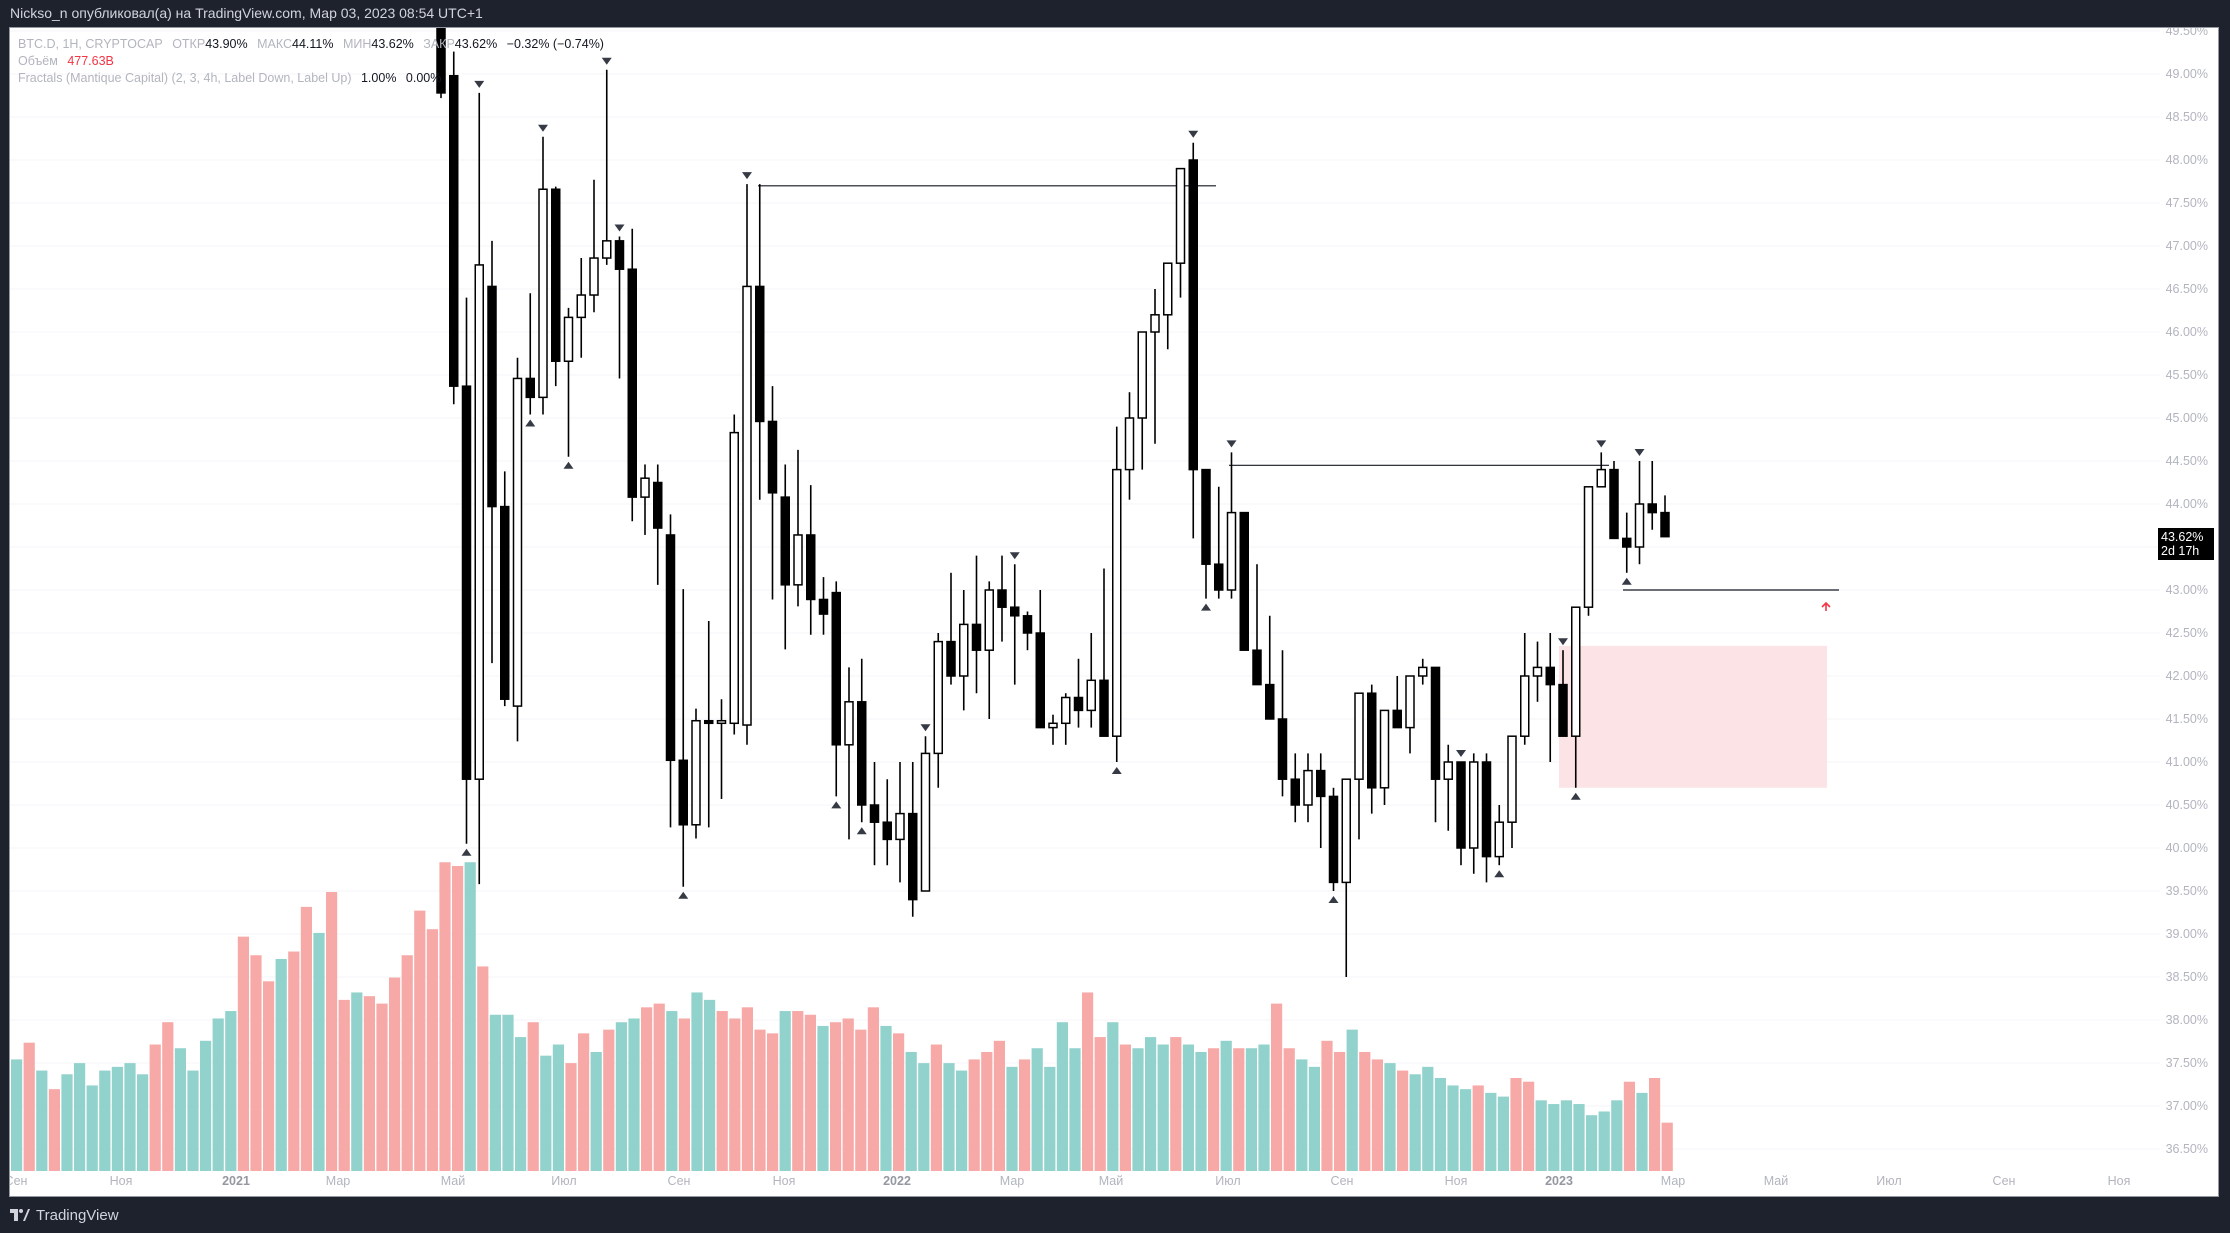  Describe the element at coordinates (90, 44) in the screenshot. I see `legend-symbol: BTC.D, 1Н, CRYPTOCAP` at that location.